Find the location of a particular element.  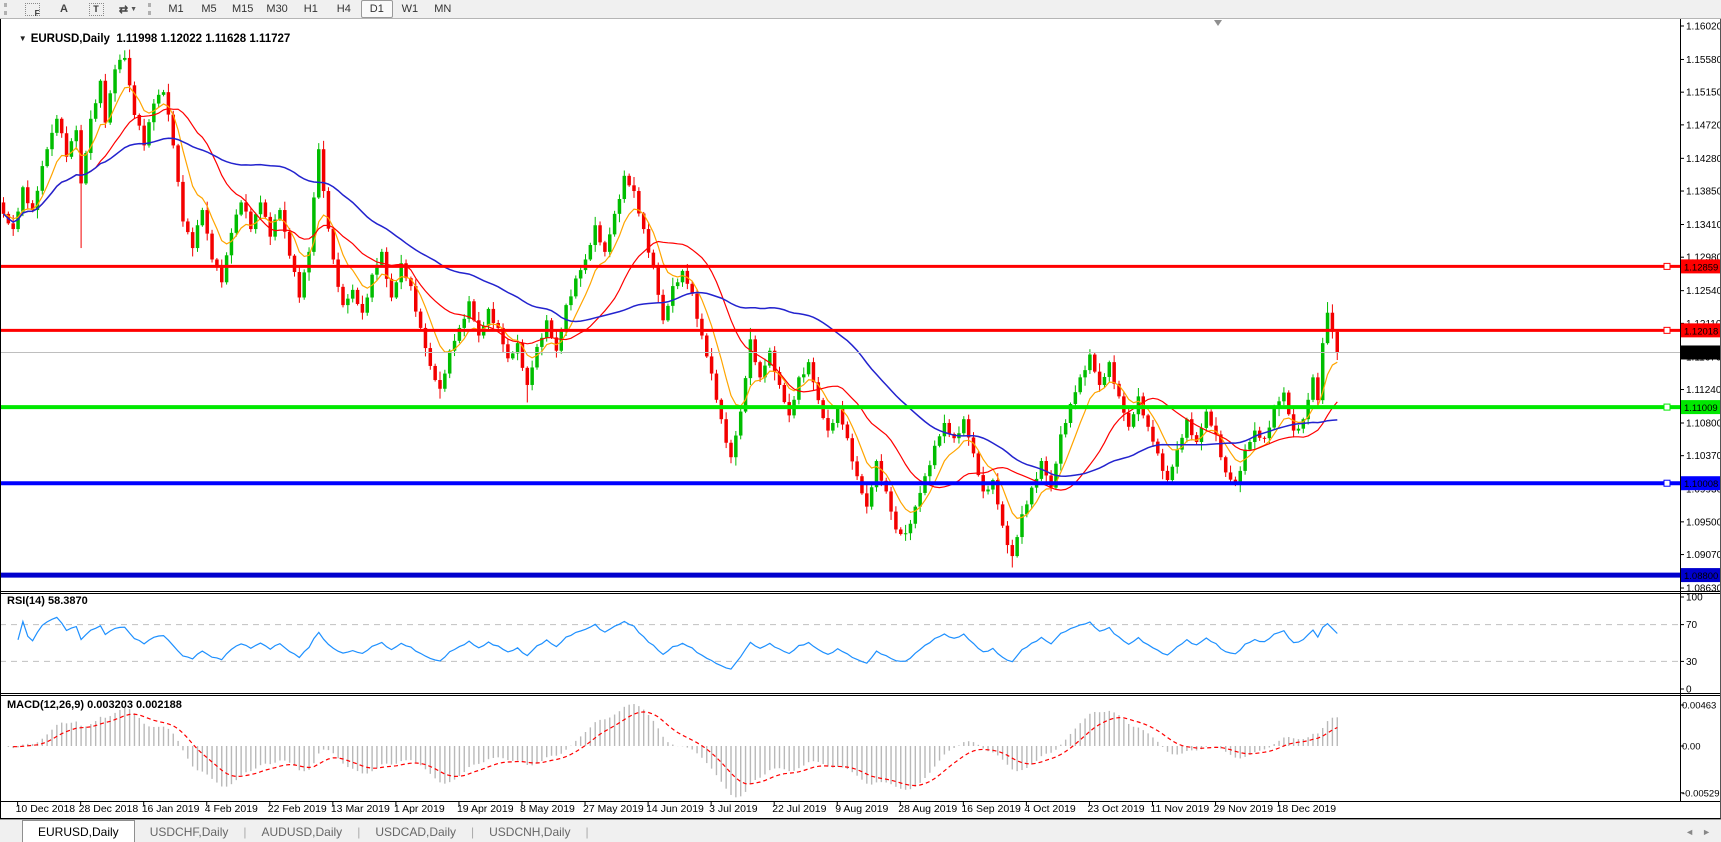

text-label-tool-button: T is located at coordinates (96, 9).